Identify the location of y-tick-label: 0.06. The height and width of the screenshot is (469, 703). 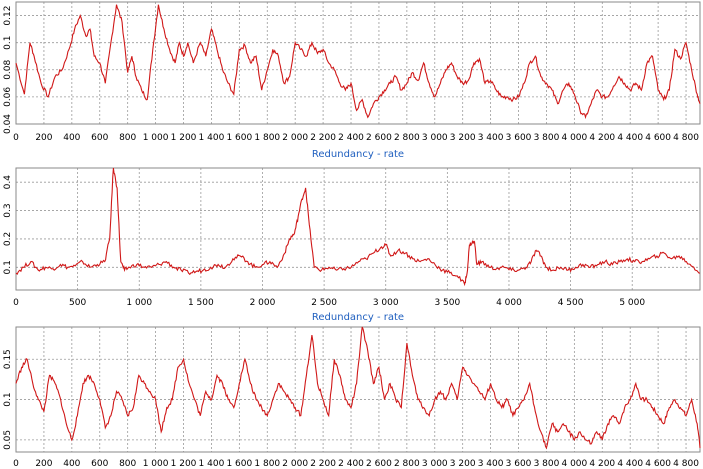
(8, 97).